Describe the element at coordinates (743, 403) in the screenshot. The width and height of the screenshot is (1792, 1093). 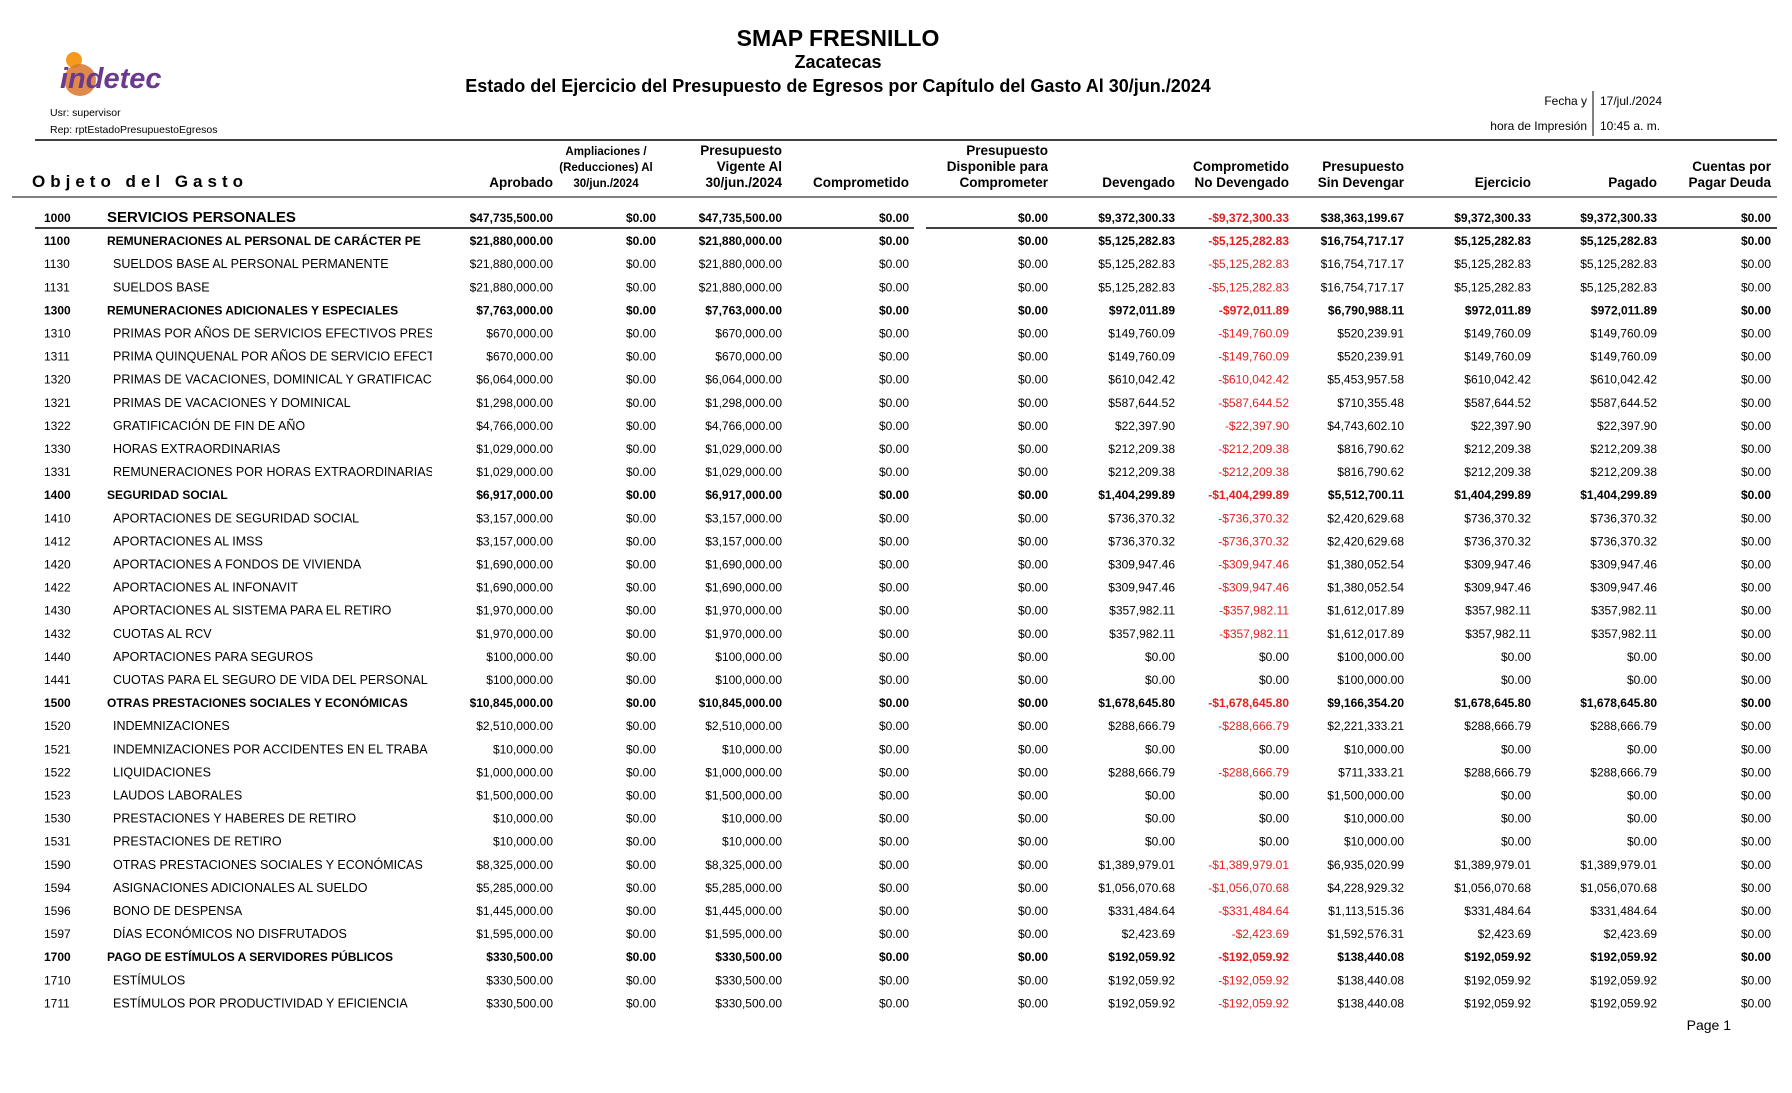
I see `amount: $1,298,000.00` at that location.